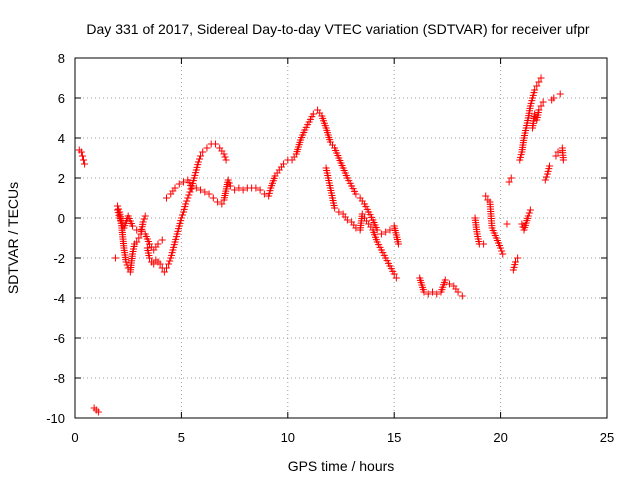 The image size is (640, 480). I want to click on y-tick-label: -6, so click(59, 338).